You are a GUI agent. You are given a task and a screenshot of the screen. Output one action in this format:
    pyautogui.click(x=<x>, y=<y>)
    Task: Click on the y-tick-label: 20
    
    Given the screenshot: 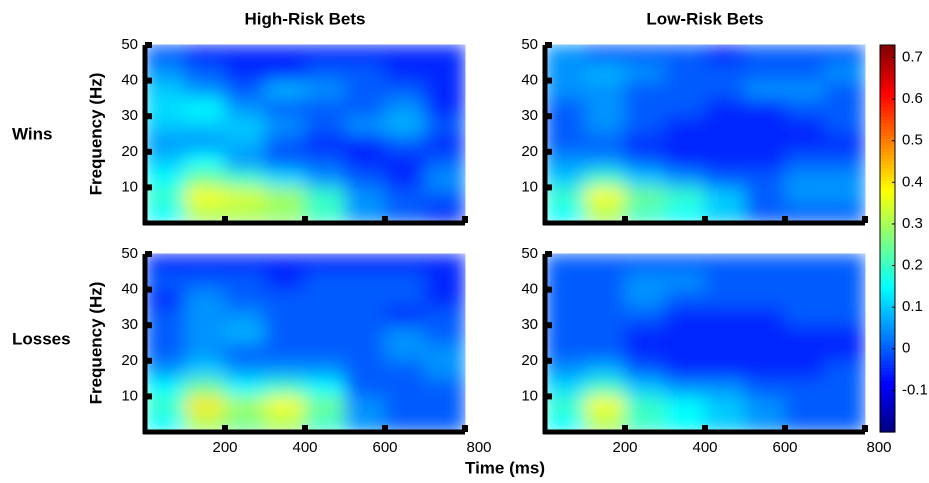 What is the action you would take?
    pyautogui.click(x=529, y=360)
    